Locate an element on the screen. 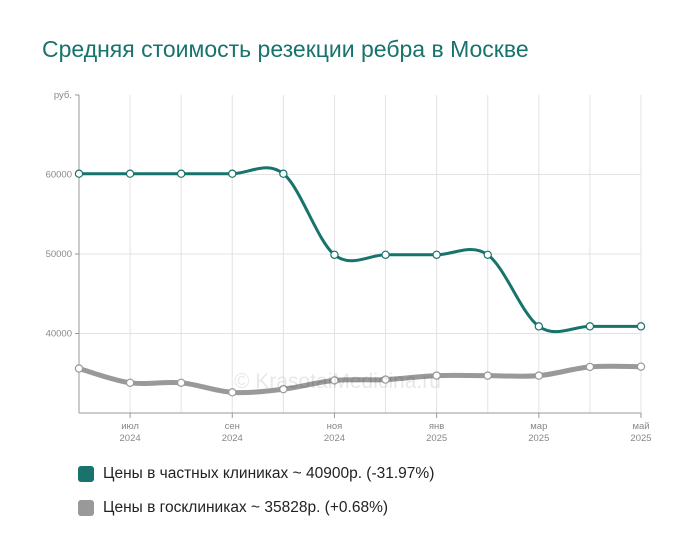 This screenshot has width=700, height=557. y-tick-label: 60000 is located at coordinates (59, 175).